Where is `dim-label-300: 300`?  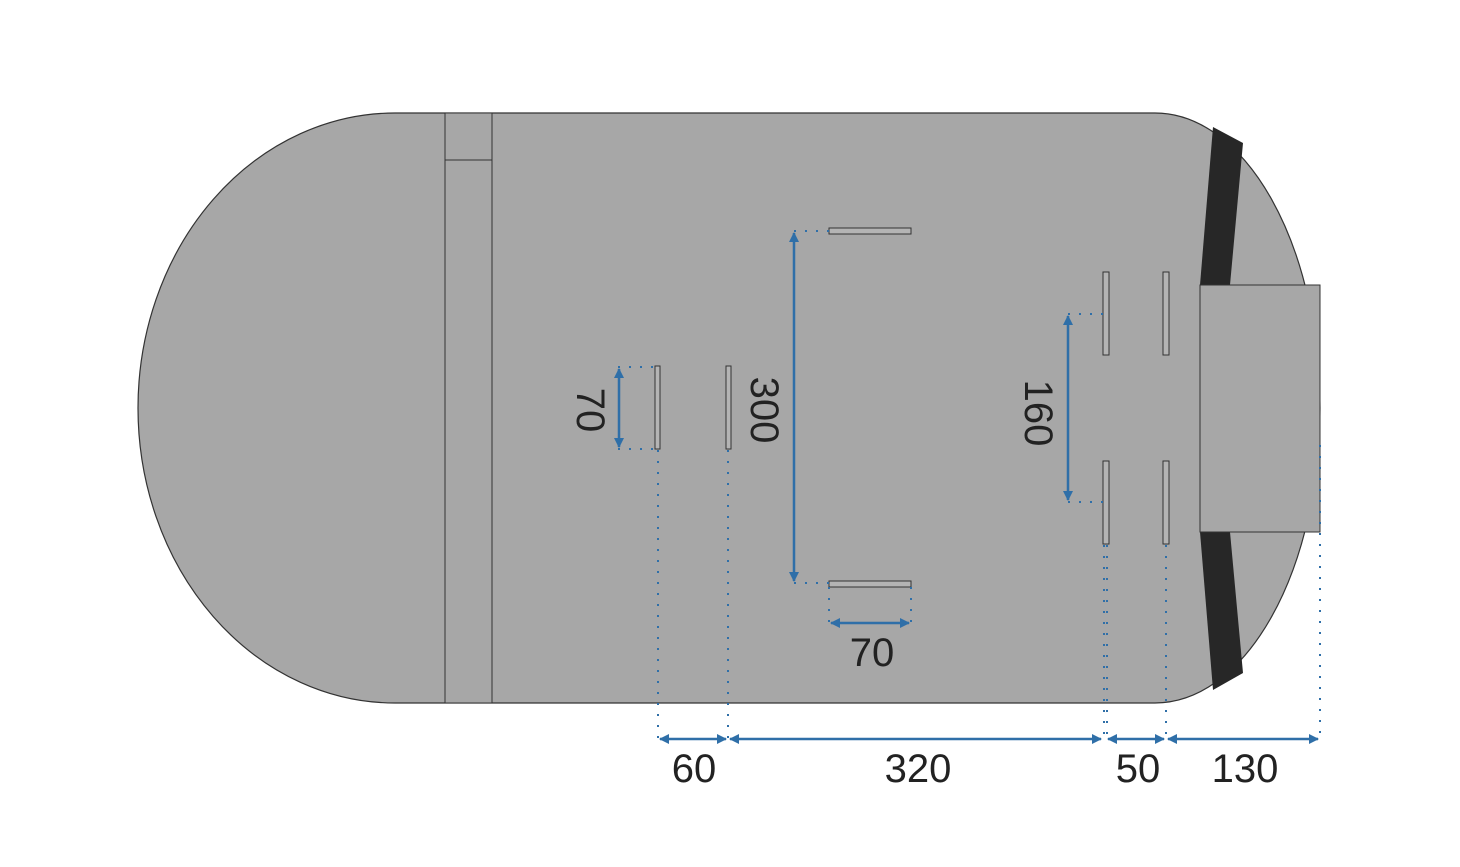 dim-label-300: 300 is located at coordinates (764, 410).